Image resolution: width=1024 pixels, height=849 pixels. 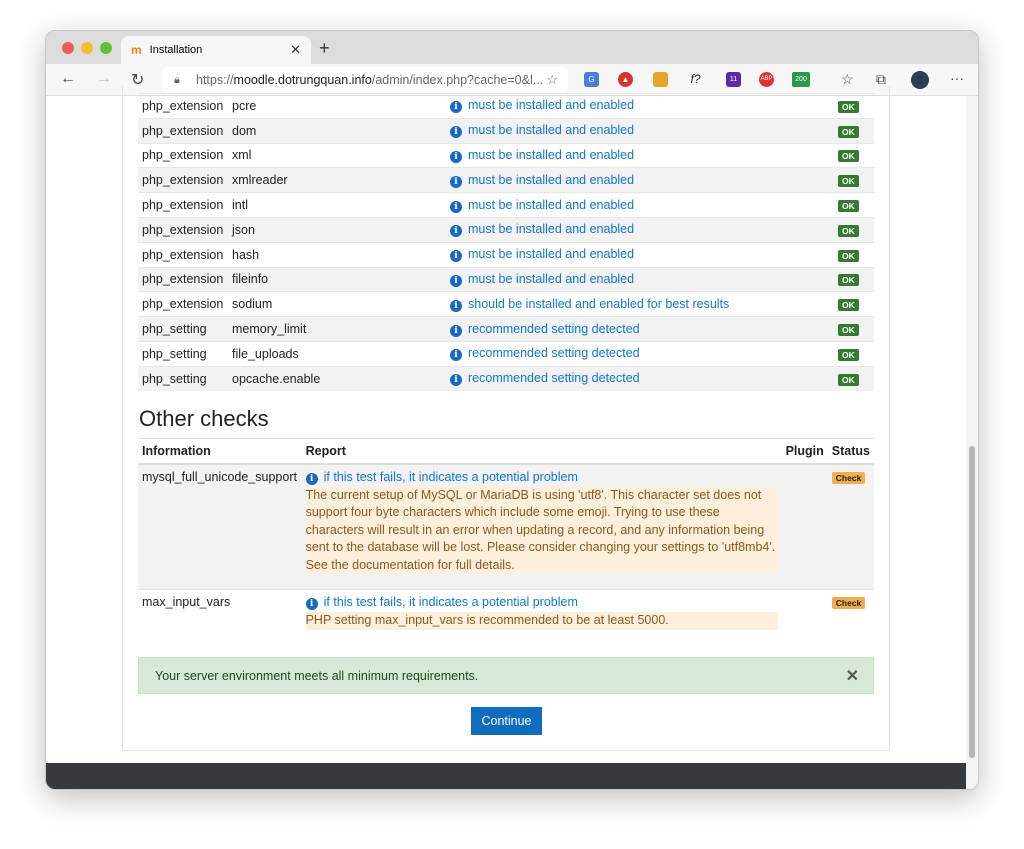 I want to click on check-item: xml, so click(x=337, y=155).